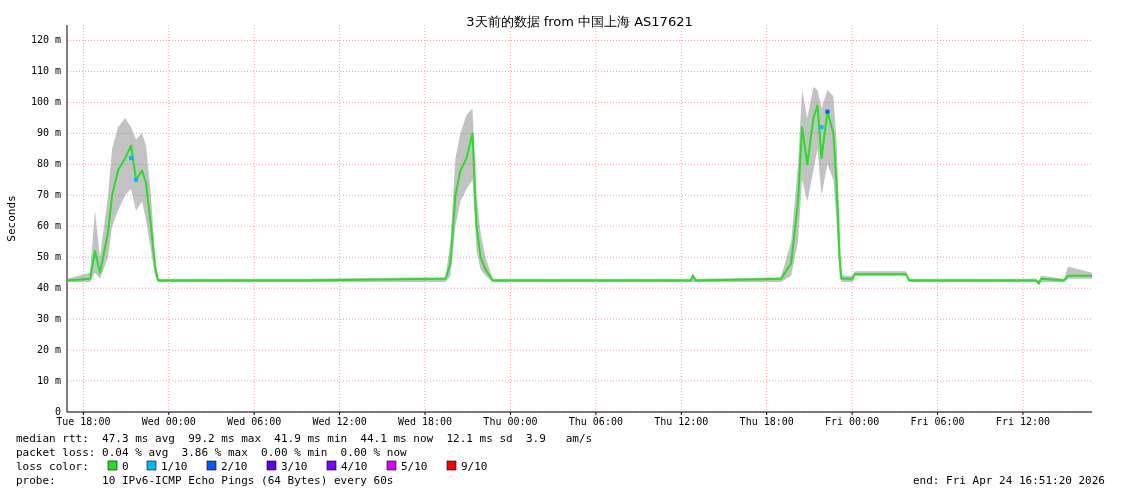 Image resolution: width=1121 pixels, height=494 pixels. Describe the element at coordinates (354, 466) in the screenshot. I see `legend-label: 4/10` at that location.